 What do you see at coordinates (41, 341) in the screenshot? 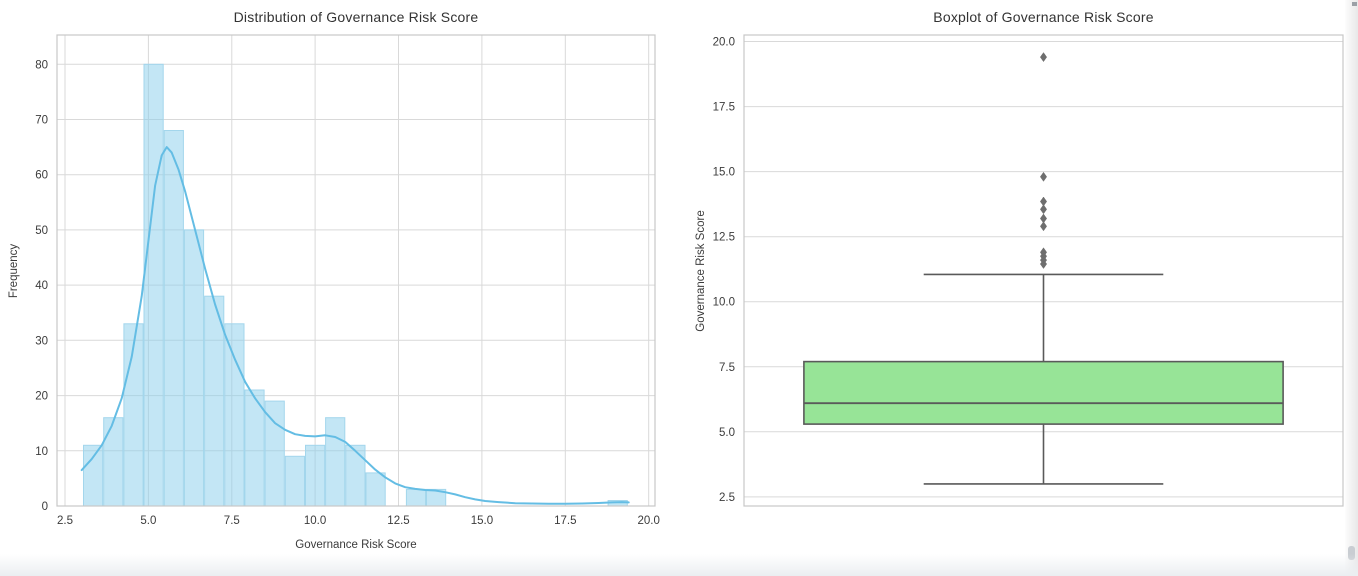
I see `histogram-ytick-label: 30` at bounding box center [41, 341].